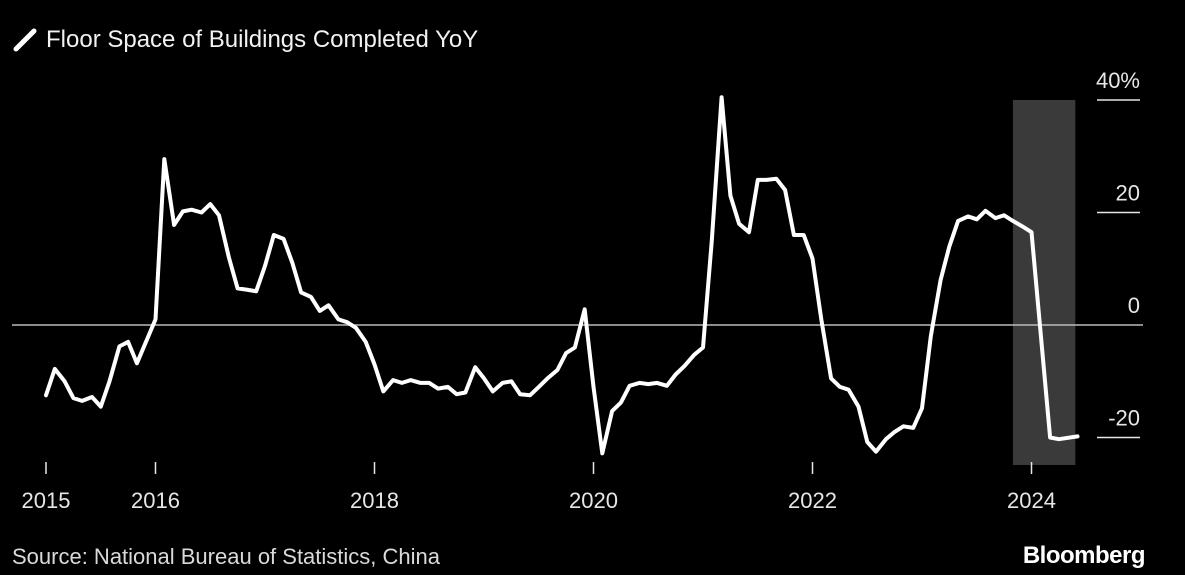 The height and width of the screenshot is (575, 1185). What do you see at coordinates (1124, 418) in the screenshot?
I see `y-tick-label: -20` at bounding box center [1124, 418].